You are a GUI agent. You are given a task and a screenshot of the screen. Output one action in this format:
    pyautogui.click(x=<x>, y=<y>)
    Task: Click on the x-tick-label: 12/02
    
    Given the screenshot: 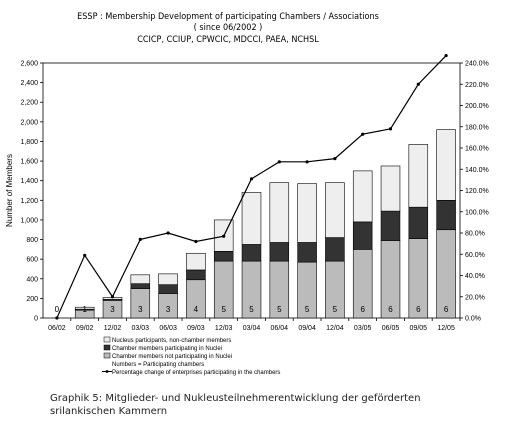 What is the action you would take?
    pyautogui.click(x=113, y=328)
    